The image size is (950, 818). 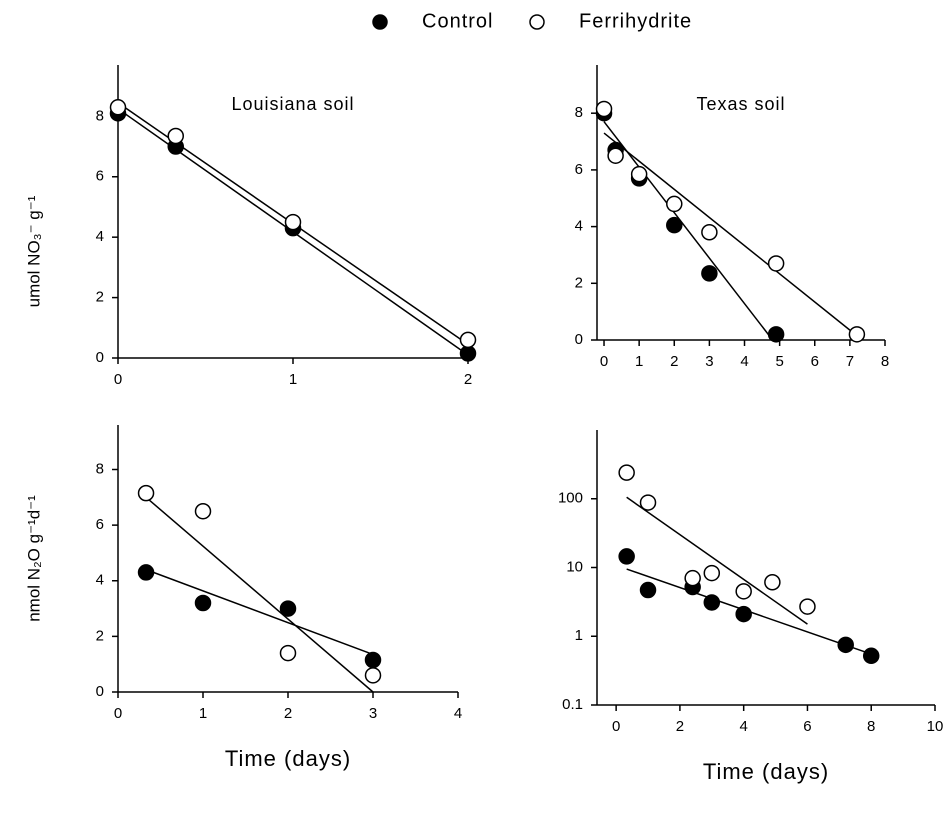 I want to click on x-tick-label: 10, so click(x=935, y=726).